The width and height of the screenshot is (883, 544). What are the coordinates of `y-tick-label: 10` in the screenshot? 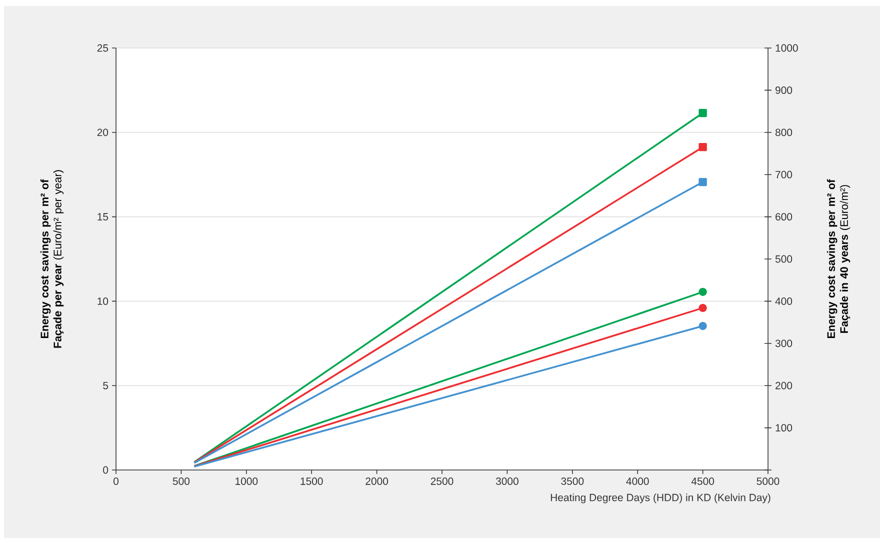 It's located at (103, 301).